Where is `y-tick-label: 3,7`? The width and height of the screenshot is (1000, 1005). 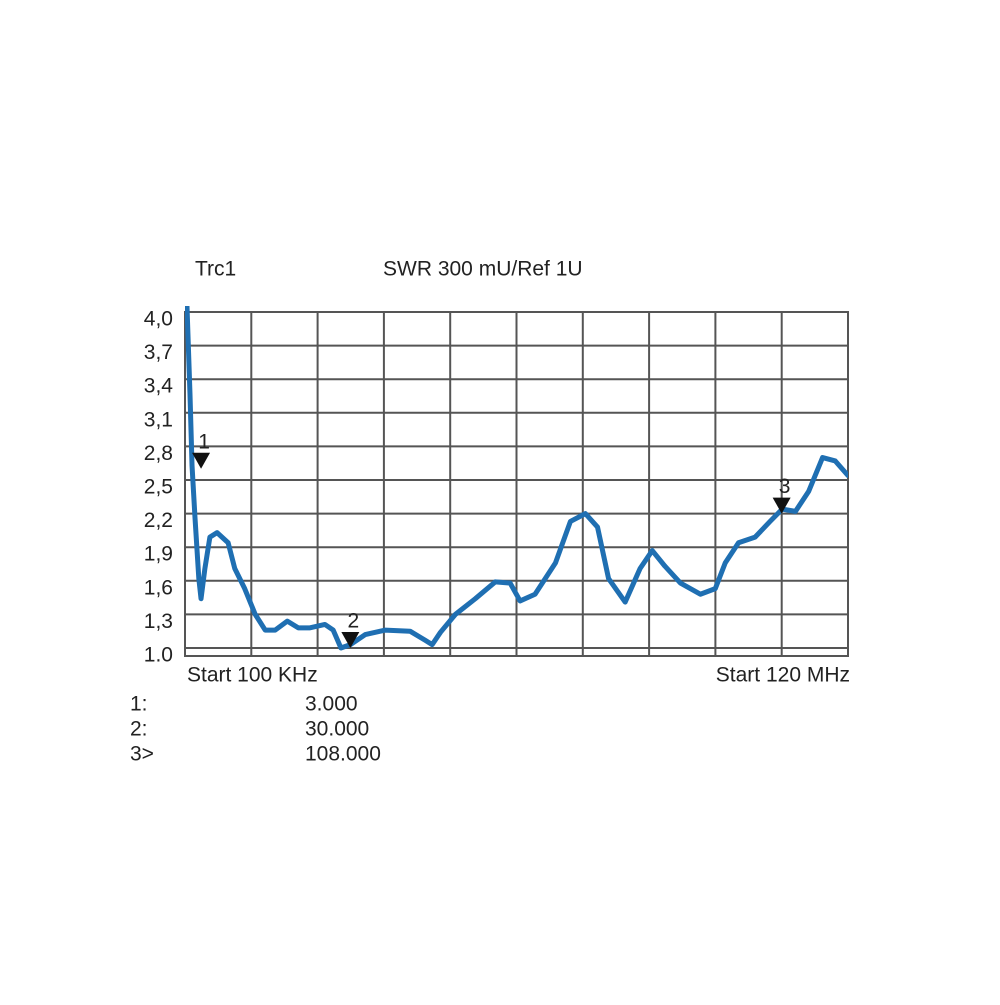 y-tick-label: 3,7 is located at coordinates (158, 352).